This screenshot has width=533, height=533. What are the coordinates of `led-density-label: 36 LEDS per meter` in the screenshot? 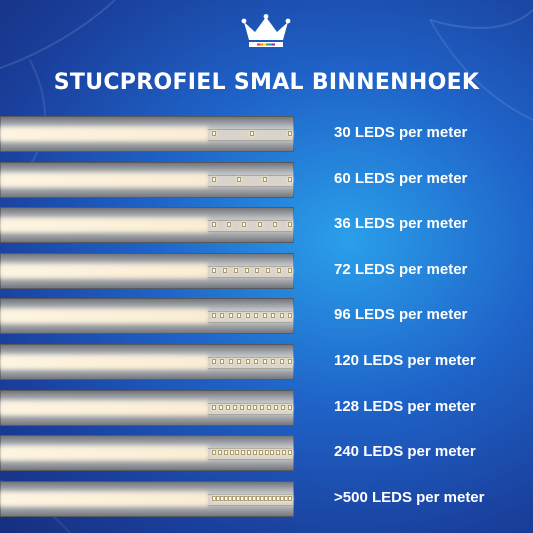 It's located at (401, 224).